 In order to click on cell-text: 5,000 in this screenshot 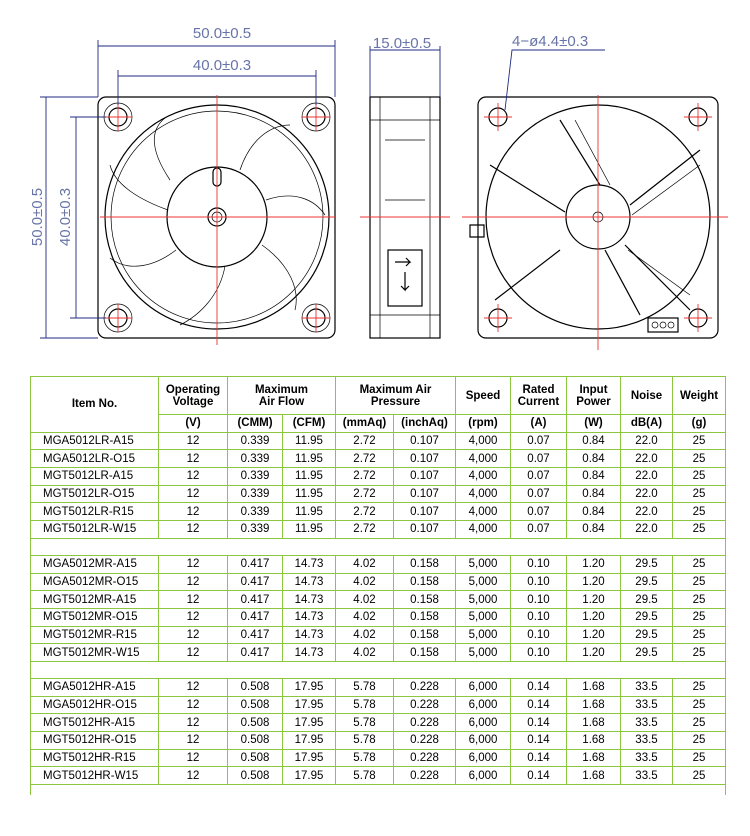, I will do `click(483, 617)`.